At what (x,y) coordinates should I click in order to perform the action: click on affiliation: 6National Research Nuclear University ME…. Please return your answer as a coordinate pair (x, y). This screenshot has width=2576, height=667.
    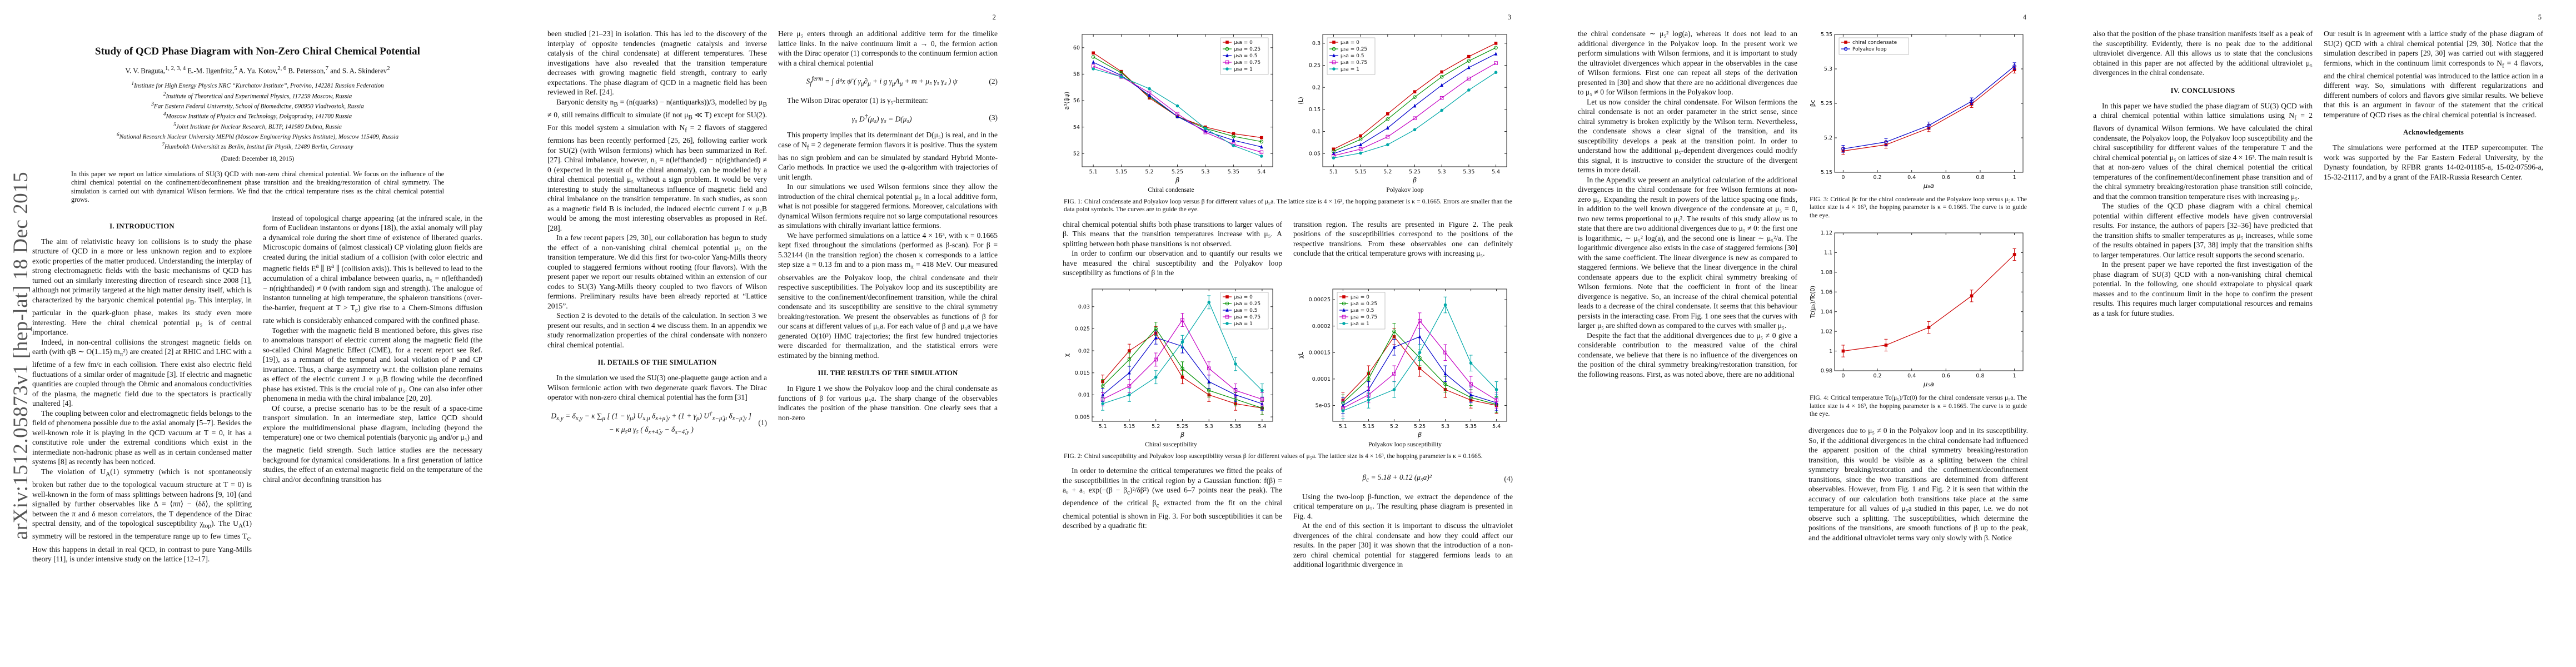
    Looking at the image, I should click on (257, 136).